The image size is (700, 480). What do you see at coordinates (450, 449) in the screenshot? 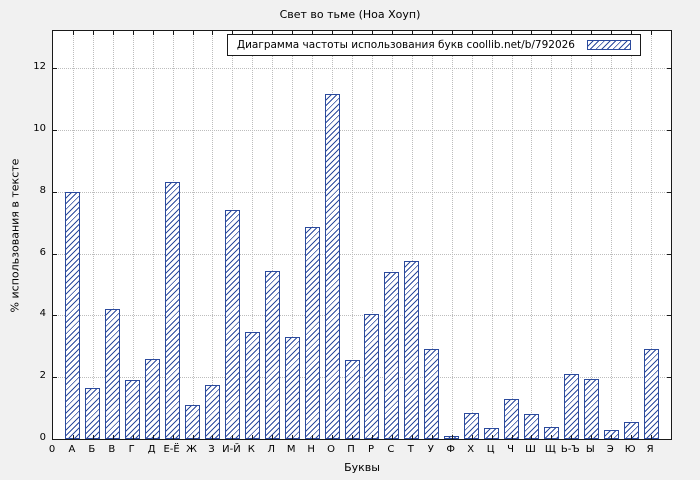
I see `x-tick-label: Ф` at bounding box center [450, 449].